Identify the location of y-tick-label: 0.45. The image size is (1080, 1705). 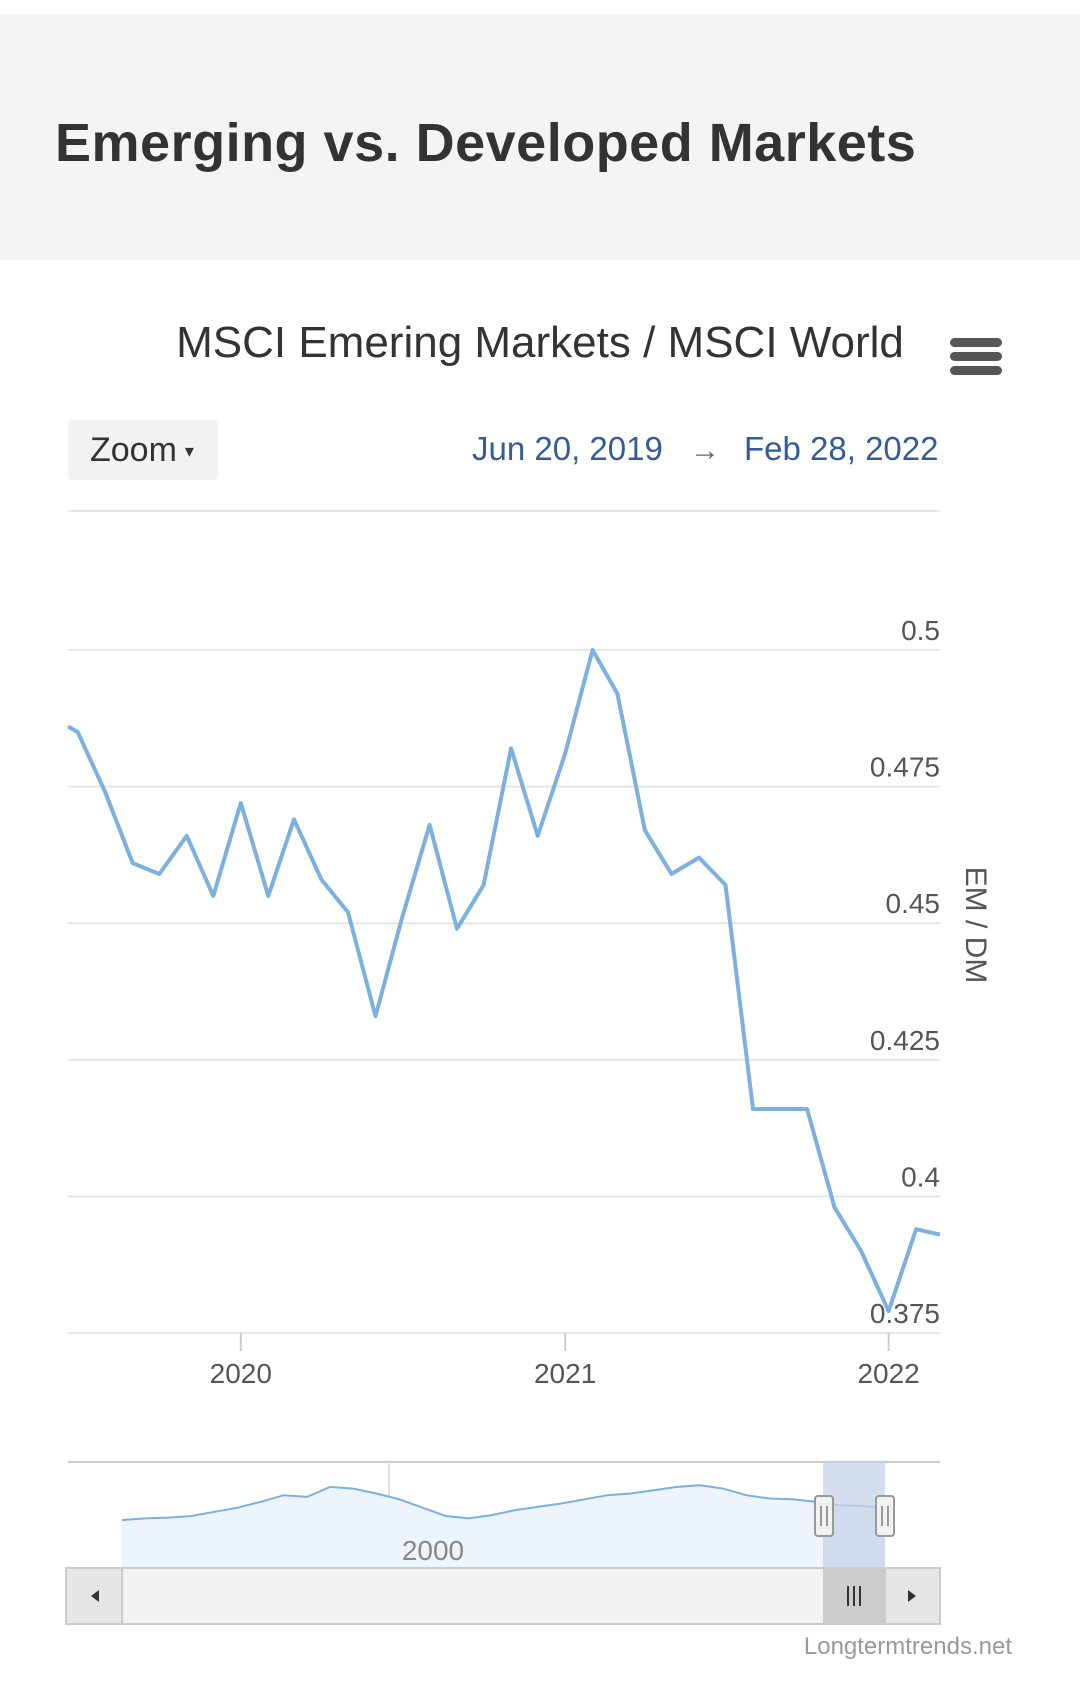
(913, 903).